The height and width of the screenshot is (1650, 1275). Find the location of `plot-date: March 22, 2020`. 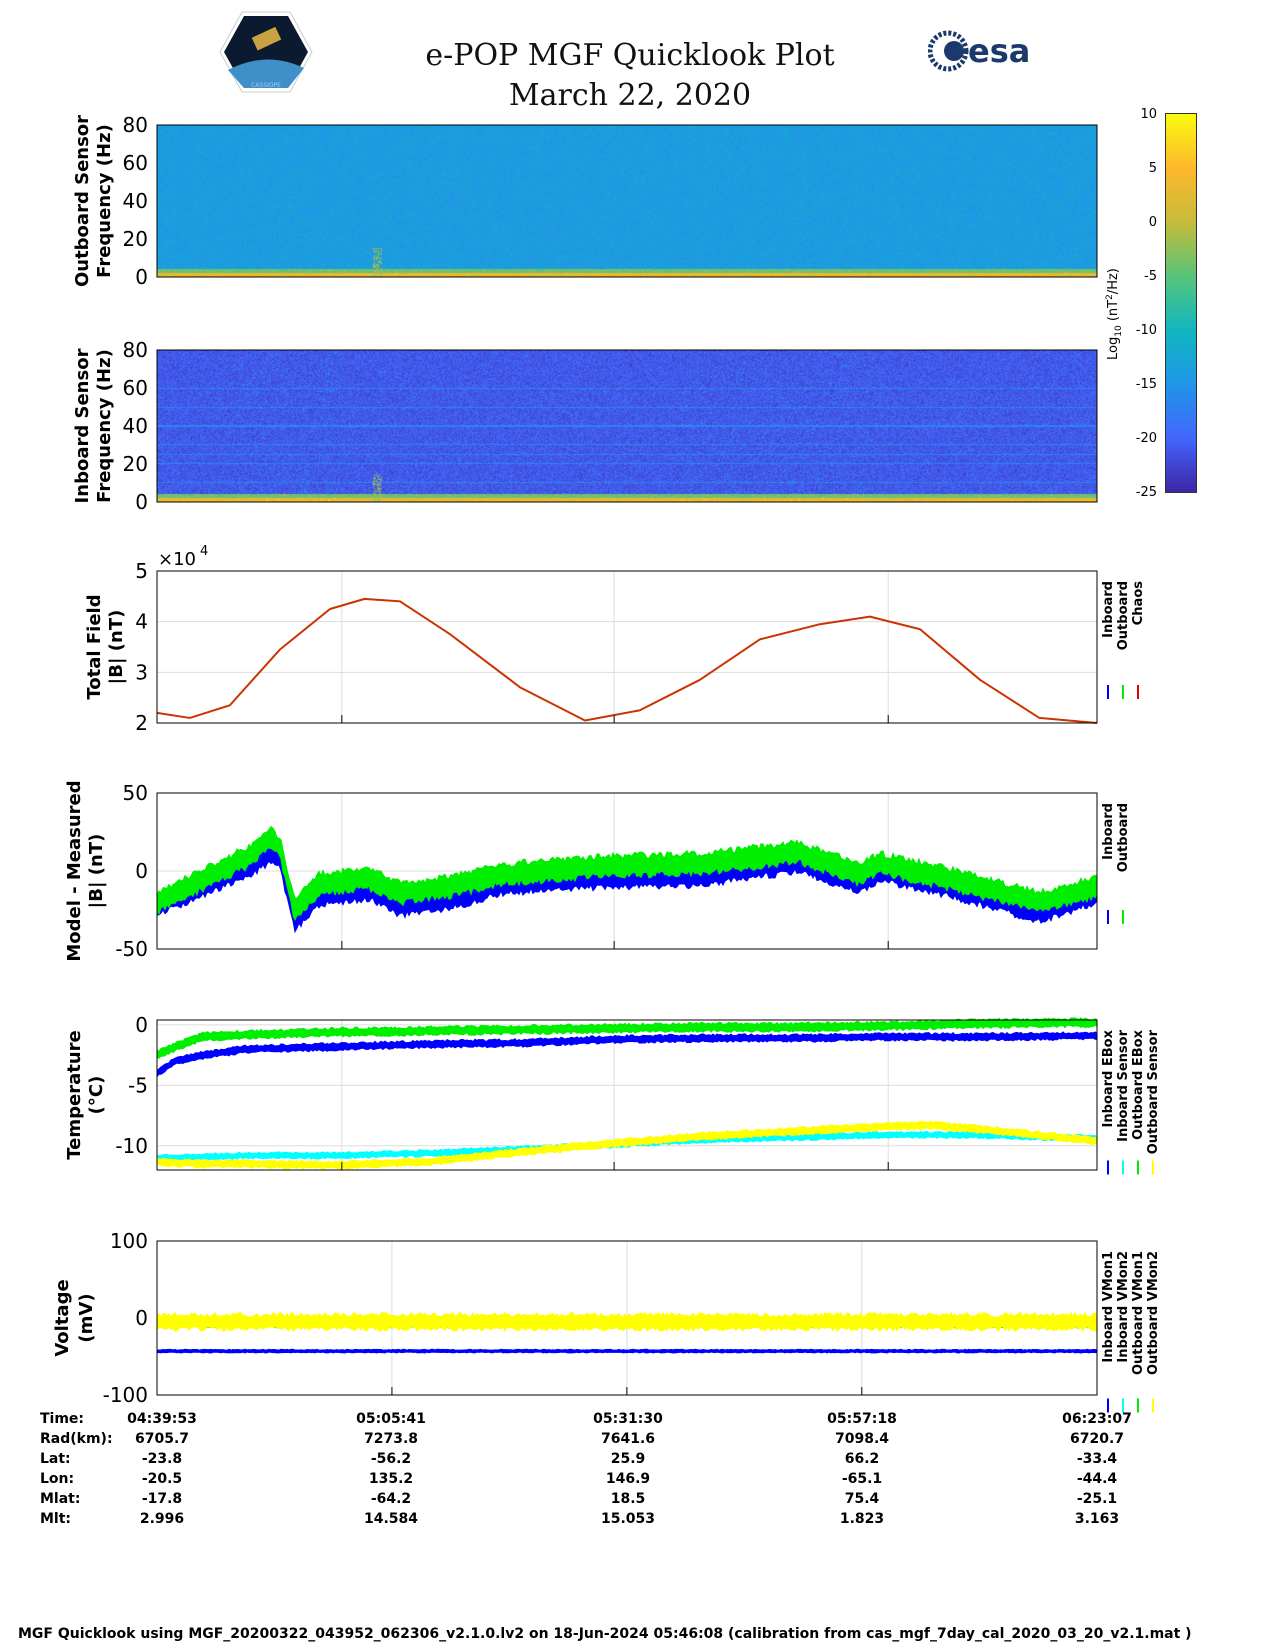

plot-date: March 22, 2020 is located at coordinates (630, 95).